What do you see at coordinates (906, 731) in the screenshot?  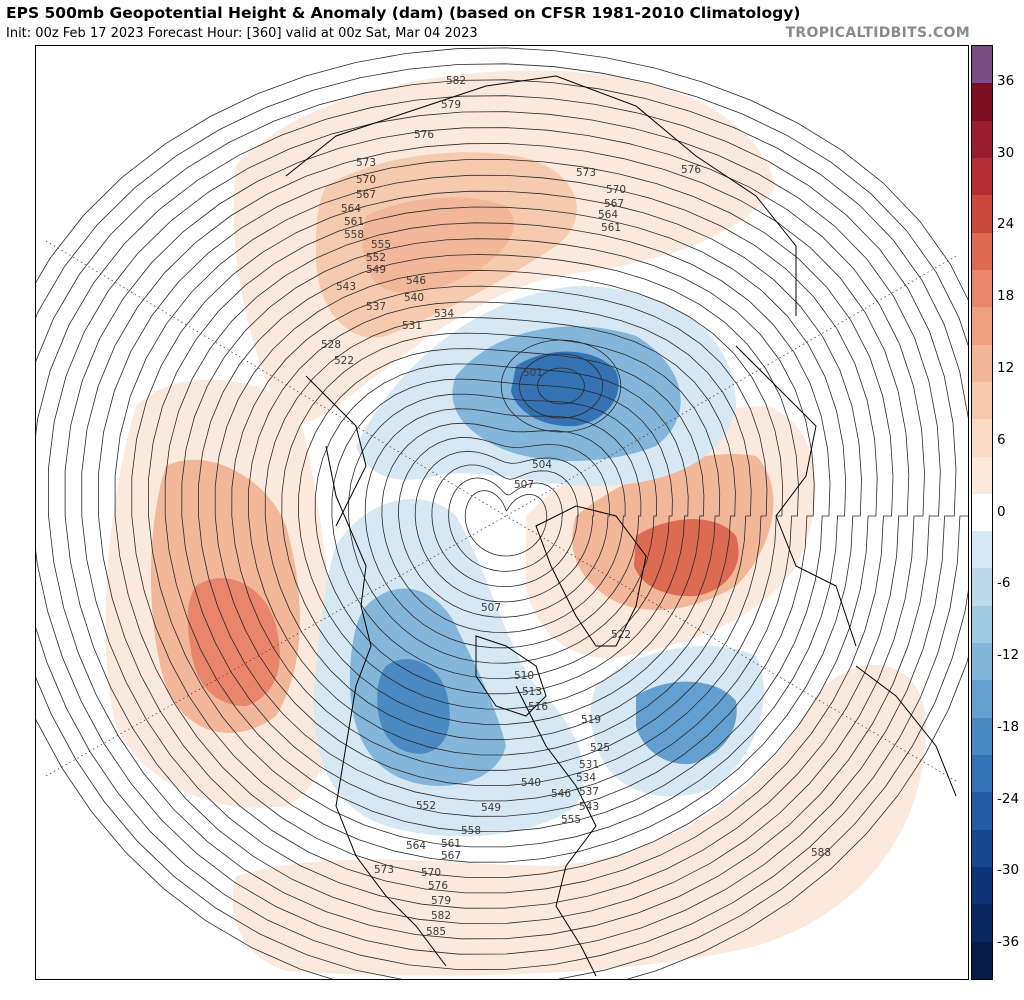 I see `coast-africa` at bounding box center [906, 731].